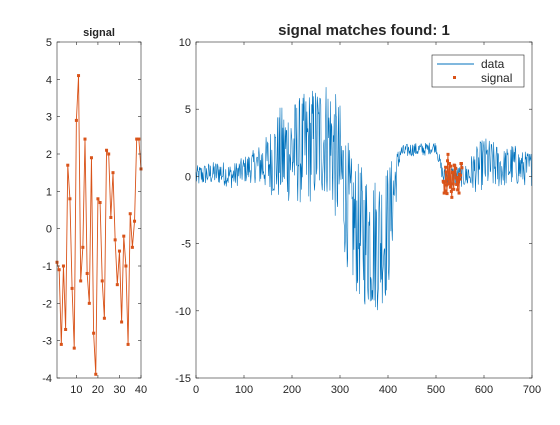 This screenshot has height=425, width=560. Describe the element at coordinates (186, 245) in the screenshot. I see `main-ytick-label: -5` at that location.